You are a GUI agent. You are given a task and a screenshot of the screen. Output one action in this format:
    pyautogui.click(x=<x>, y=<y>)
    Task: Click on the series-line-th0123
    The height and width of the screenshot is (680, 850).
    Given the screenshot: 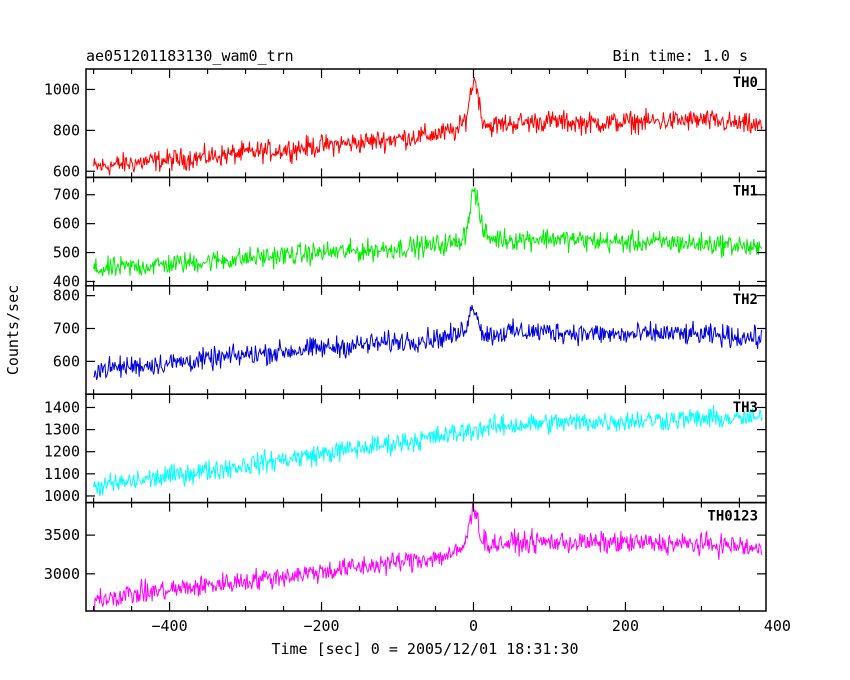 What is the action you would take?
    pyautogui.click(x=428, y=556)
    